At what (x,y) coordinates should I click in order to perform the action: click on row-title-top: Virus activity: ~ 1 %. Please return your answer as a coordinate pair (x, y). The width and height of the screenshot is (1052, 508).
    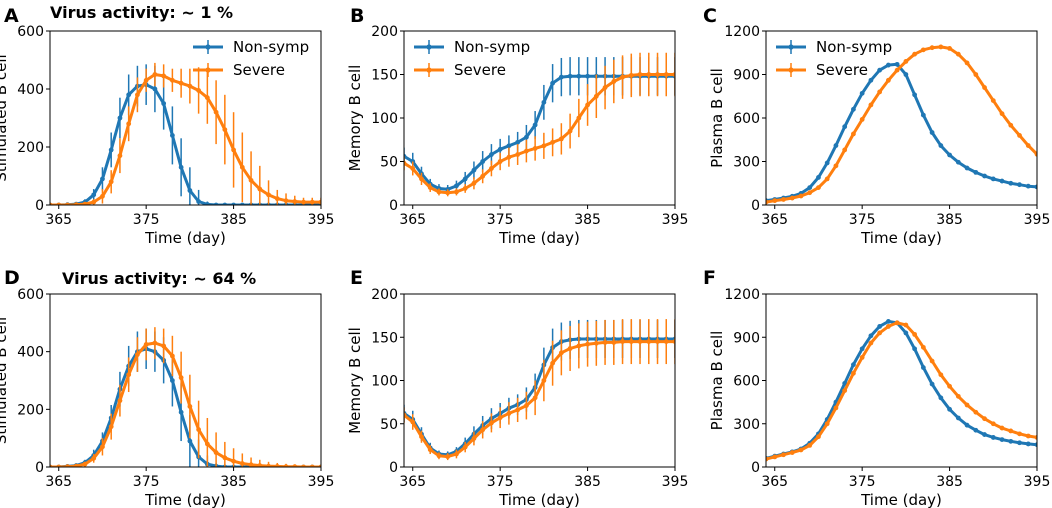
    Looking at the image, I should click on (141, 12).